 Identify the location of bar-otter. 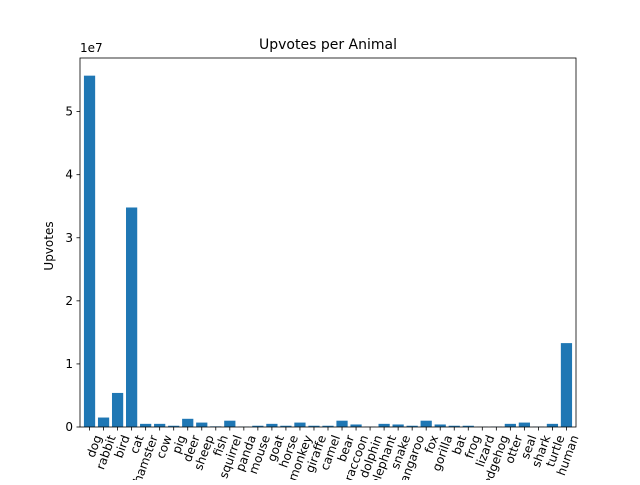
(510, 425).